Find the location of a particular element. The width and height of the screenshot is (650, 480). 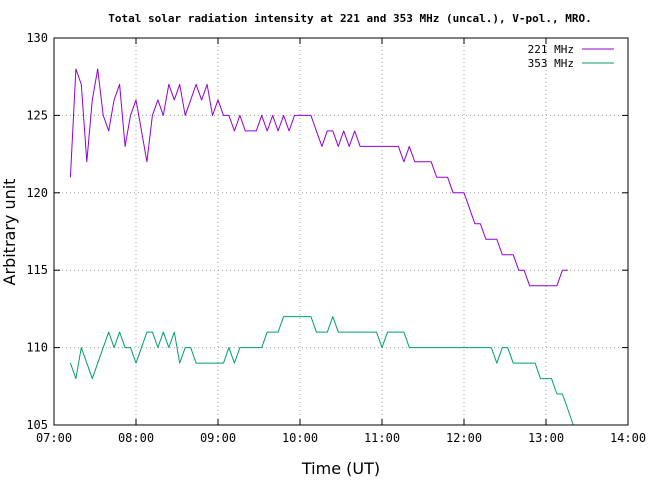

legend-label-353: 353 MHz is located at coordinates (551, 63).